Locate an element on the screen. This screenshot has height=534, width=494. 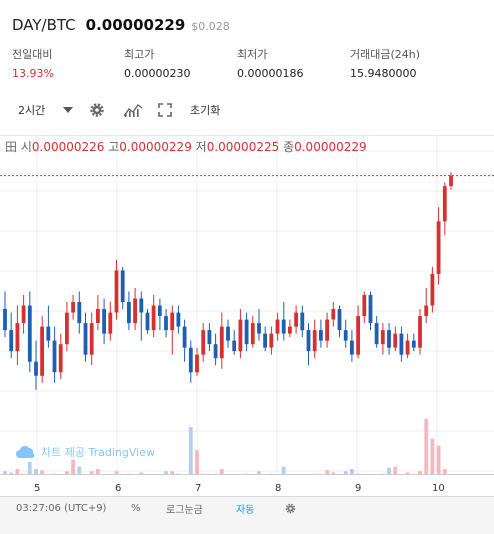
cloud-icon is located at coordinates (25, 451).